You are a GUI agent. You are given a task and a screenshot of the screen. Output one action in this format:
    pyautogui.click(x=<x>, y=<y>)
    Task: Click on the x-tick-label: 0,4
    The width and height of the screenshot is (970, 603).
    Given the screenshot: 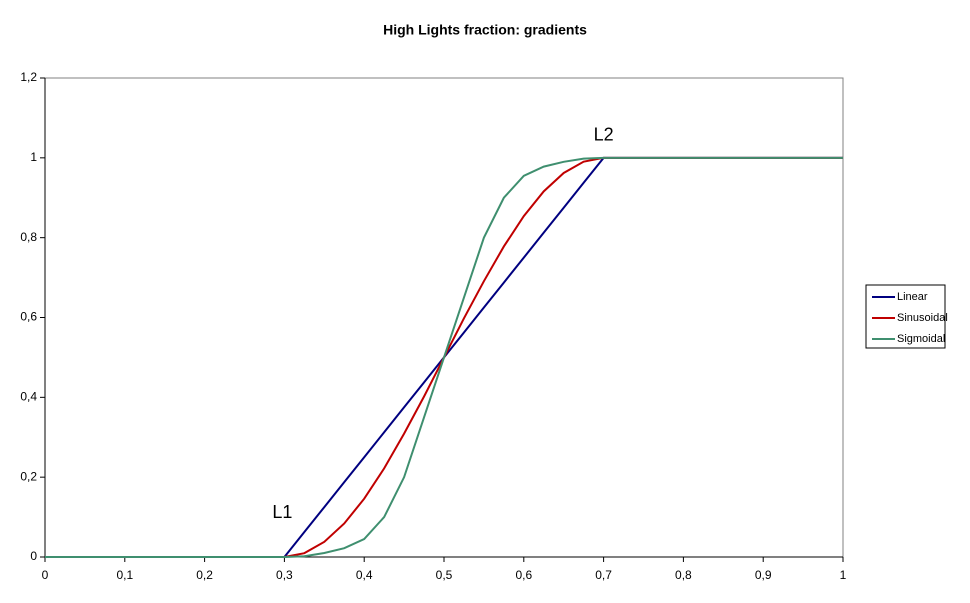 What is the action you would take?
    pyautogui.click(x=364, y=575)
    